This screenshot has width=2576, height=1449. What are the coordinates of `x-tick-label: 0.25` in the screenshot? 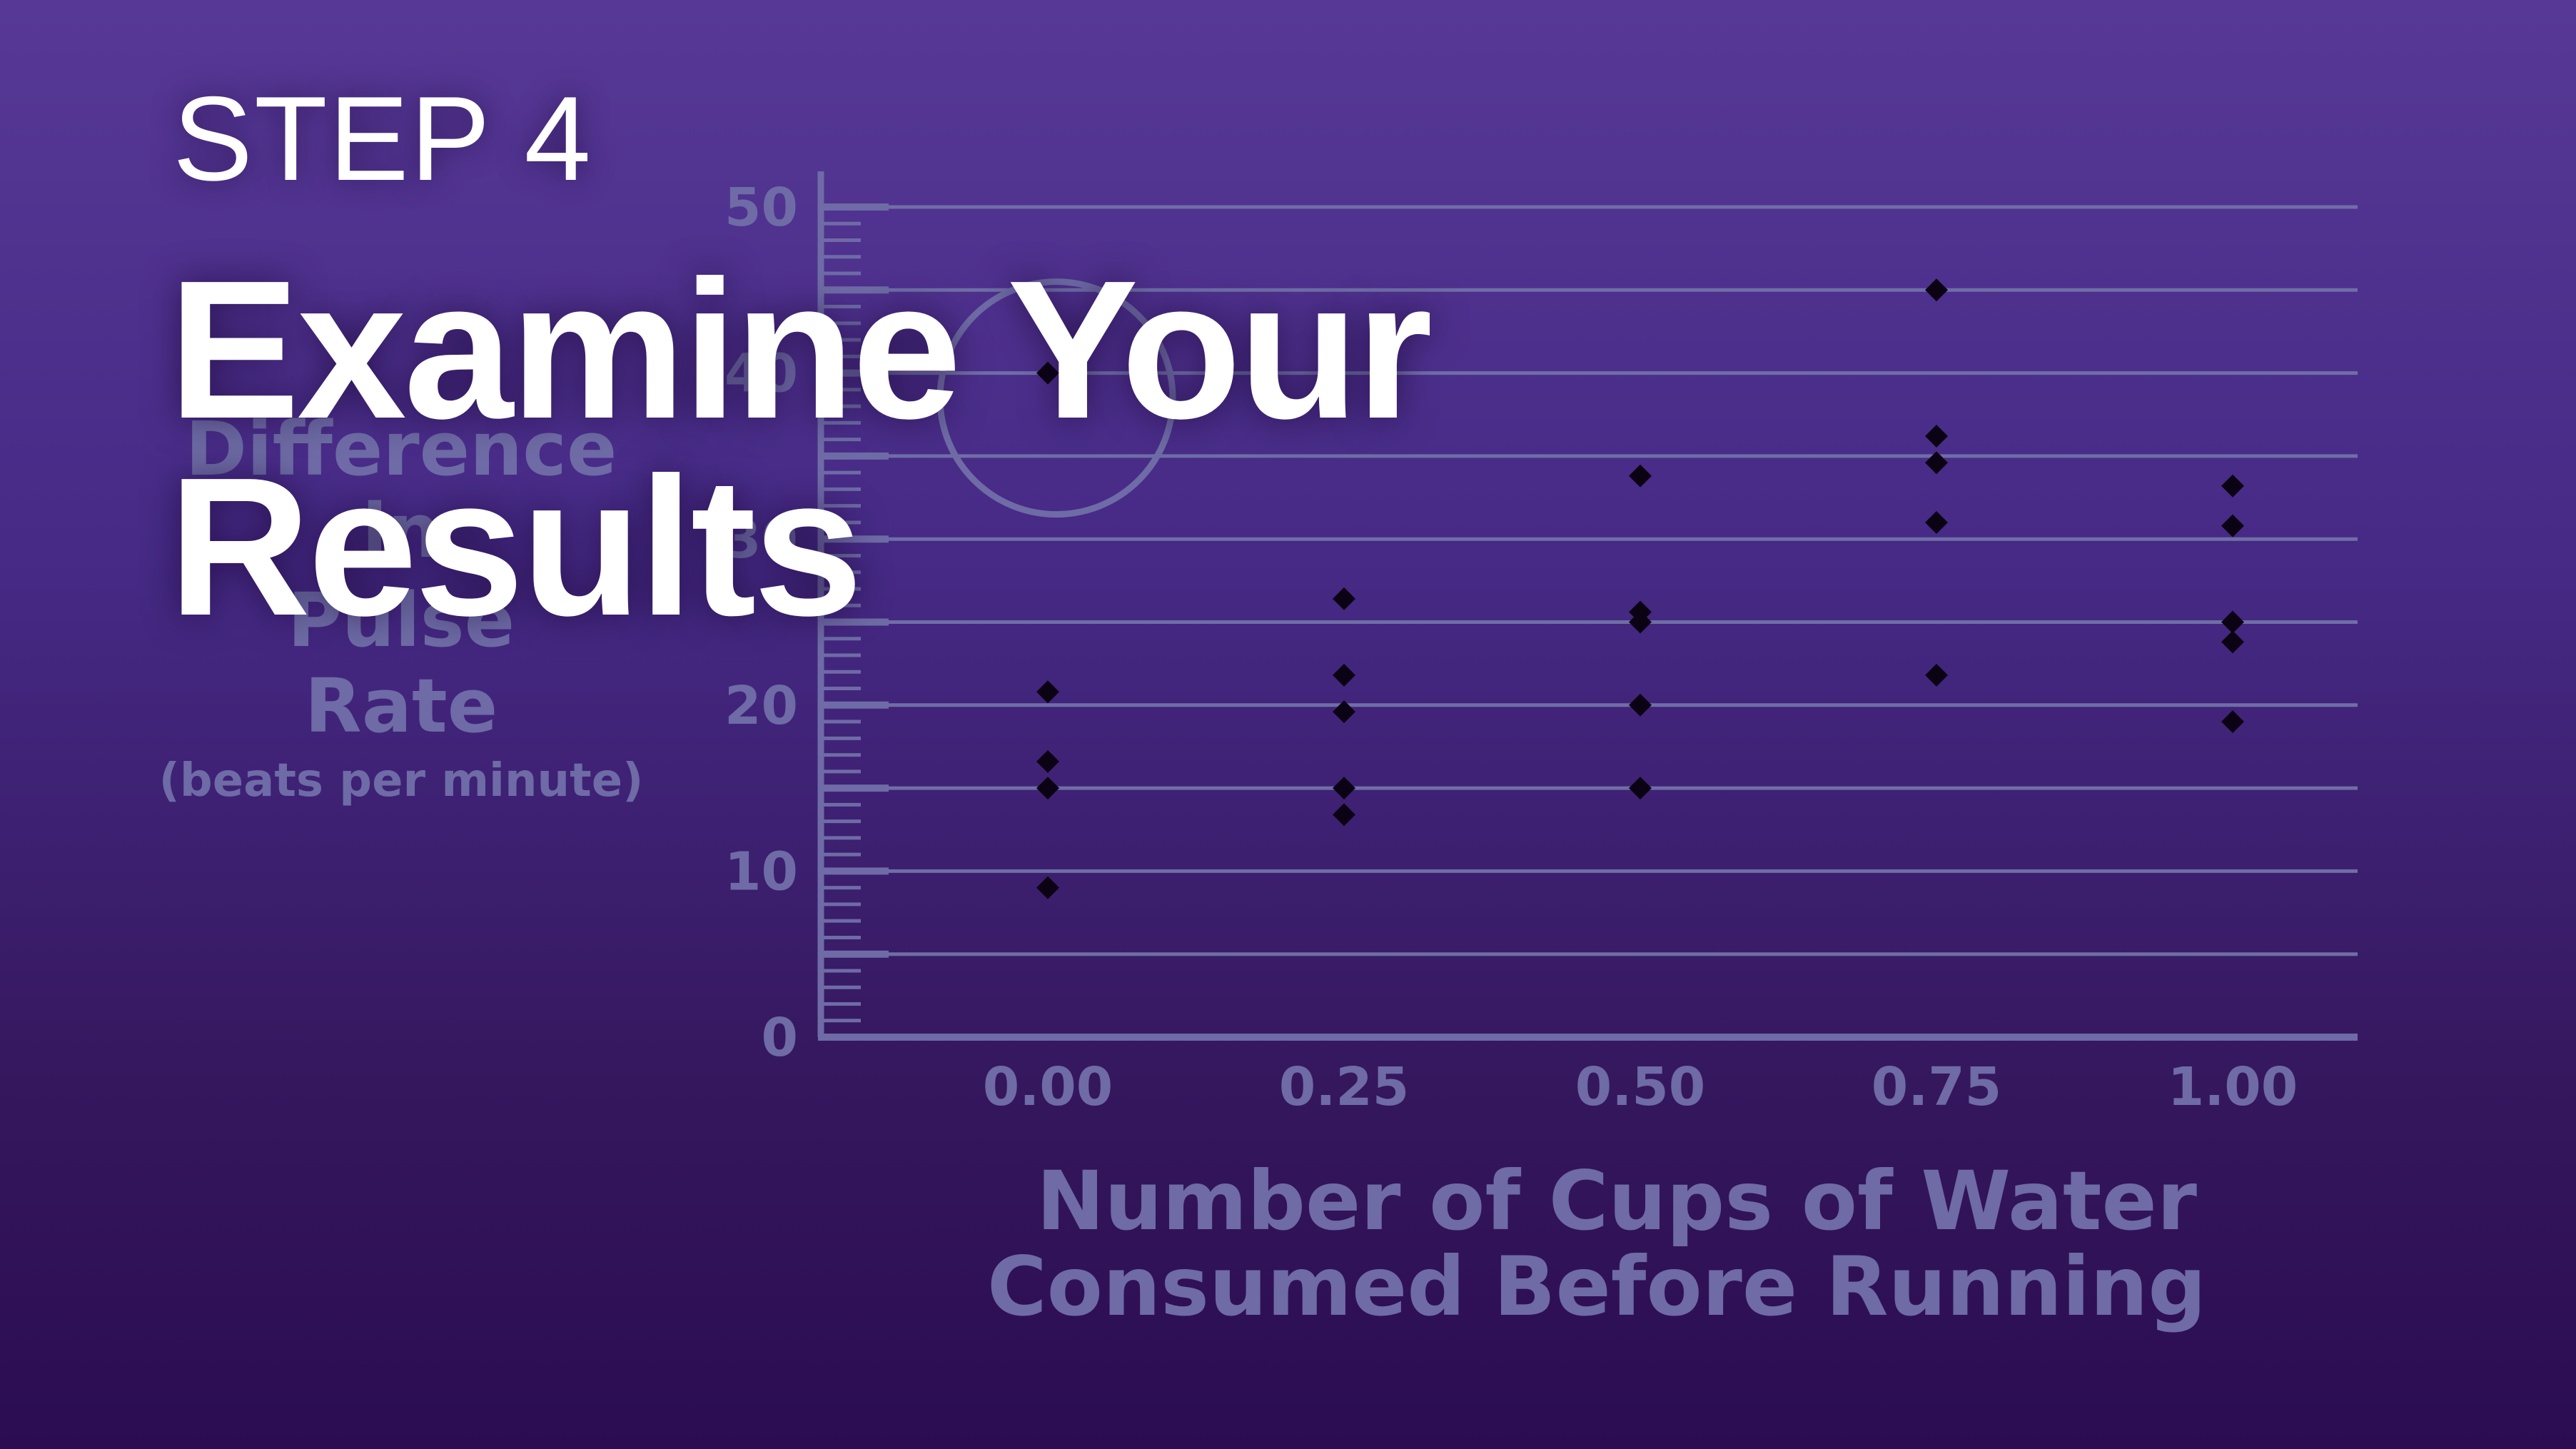 It's located at (1344, 1087).